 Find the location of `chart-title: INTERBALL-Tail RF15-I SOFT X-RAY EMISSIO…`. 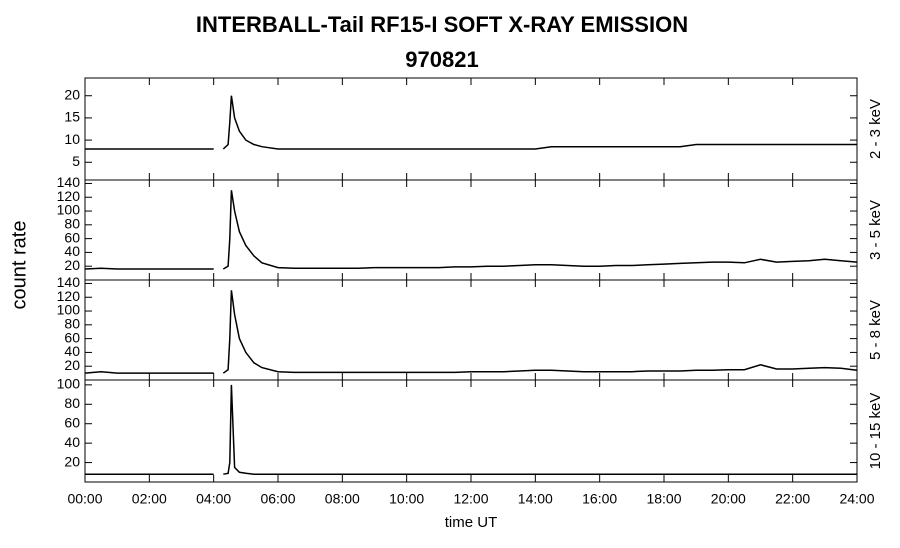

chart-title: INTERBALL-Tail RF15-I SOFT X-RAY EMISSIO… is located at coordinates (442, 24).